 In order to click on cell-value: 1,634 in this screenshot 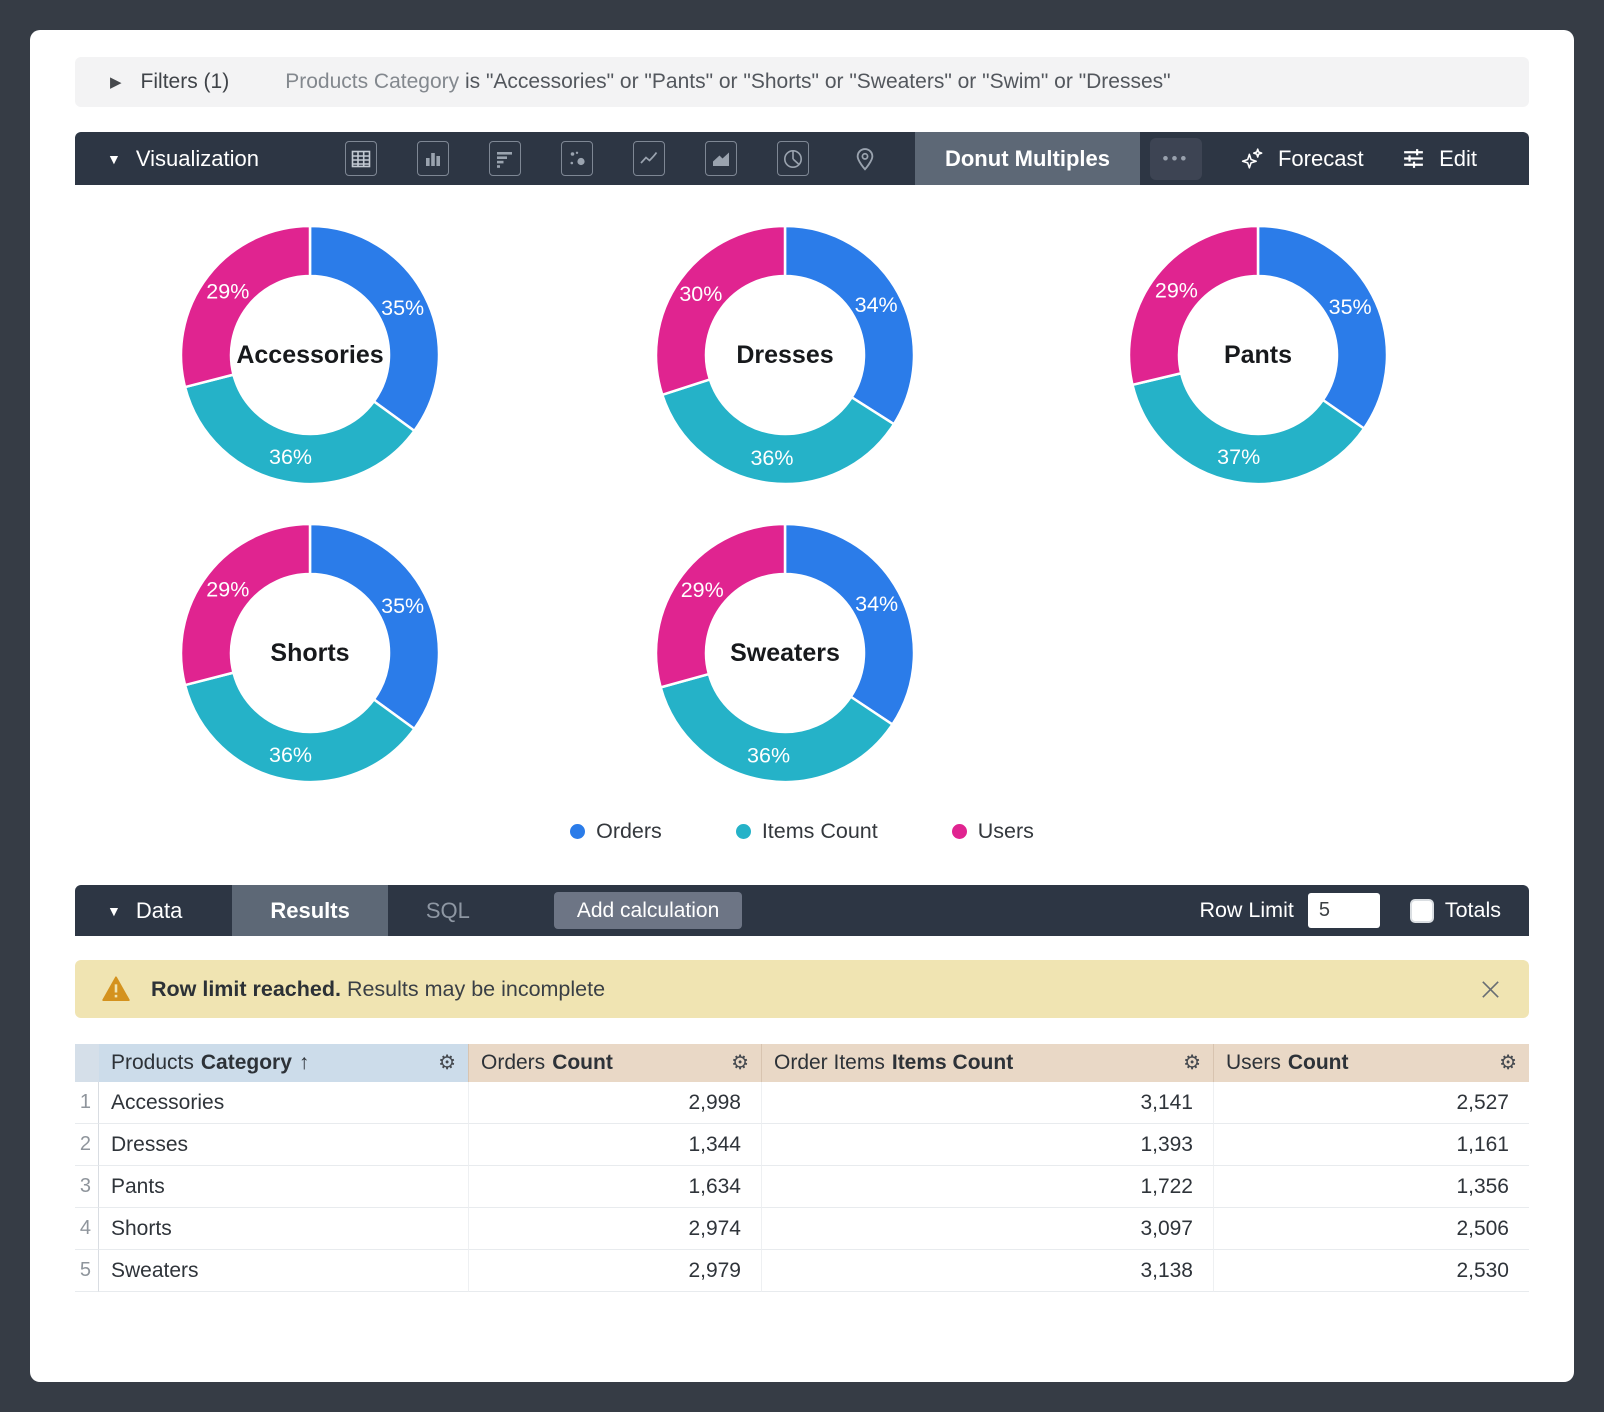, I will do `click(614, 1187)`.